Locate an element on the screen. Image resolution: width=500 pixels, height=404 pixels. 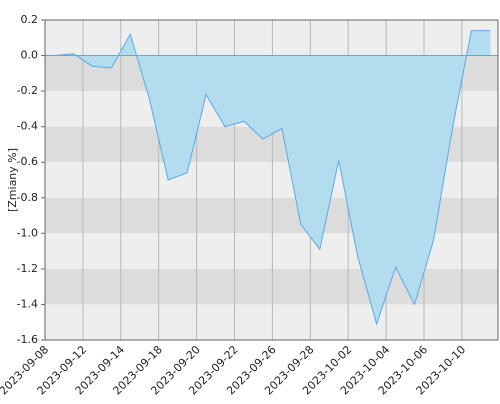
y-tick-label: -1.0 is located at coordinates (27, 232).